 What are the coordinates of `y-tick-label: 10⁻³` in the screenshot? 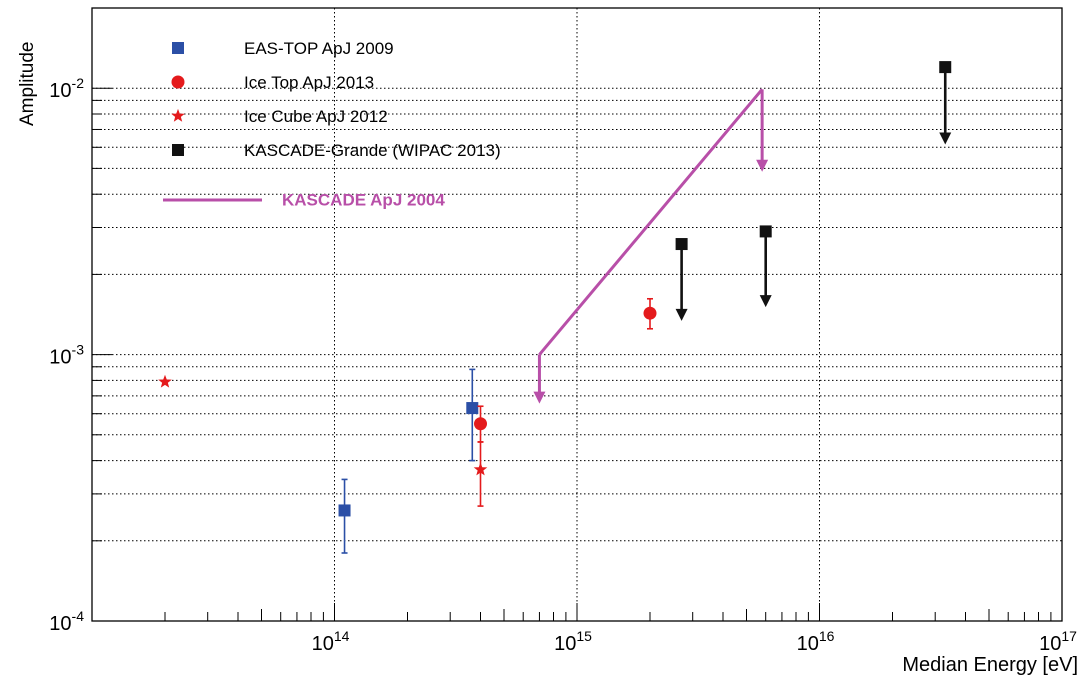 It's located at (66, 355).